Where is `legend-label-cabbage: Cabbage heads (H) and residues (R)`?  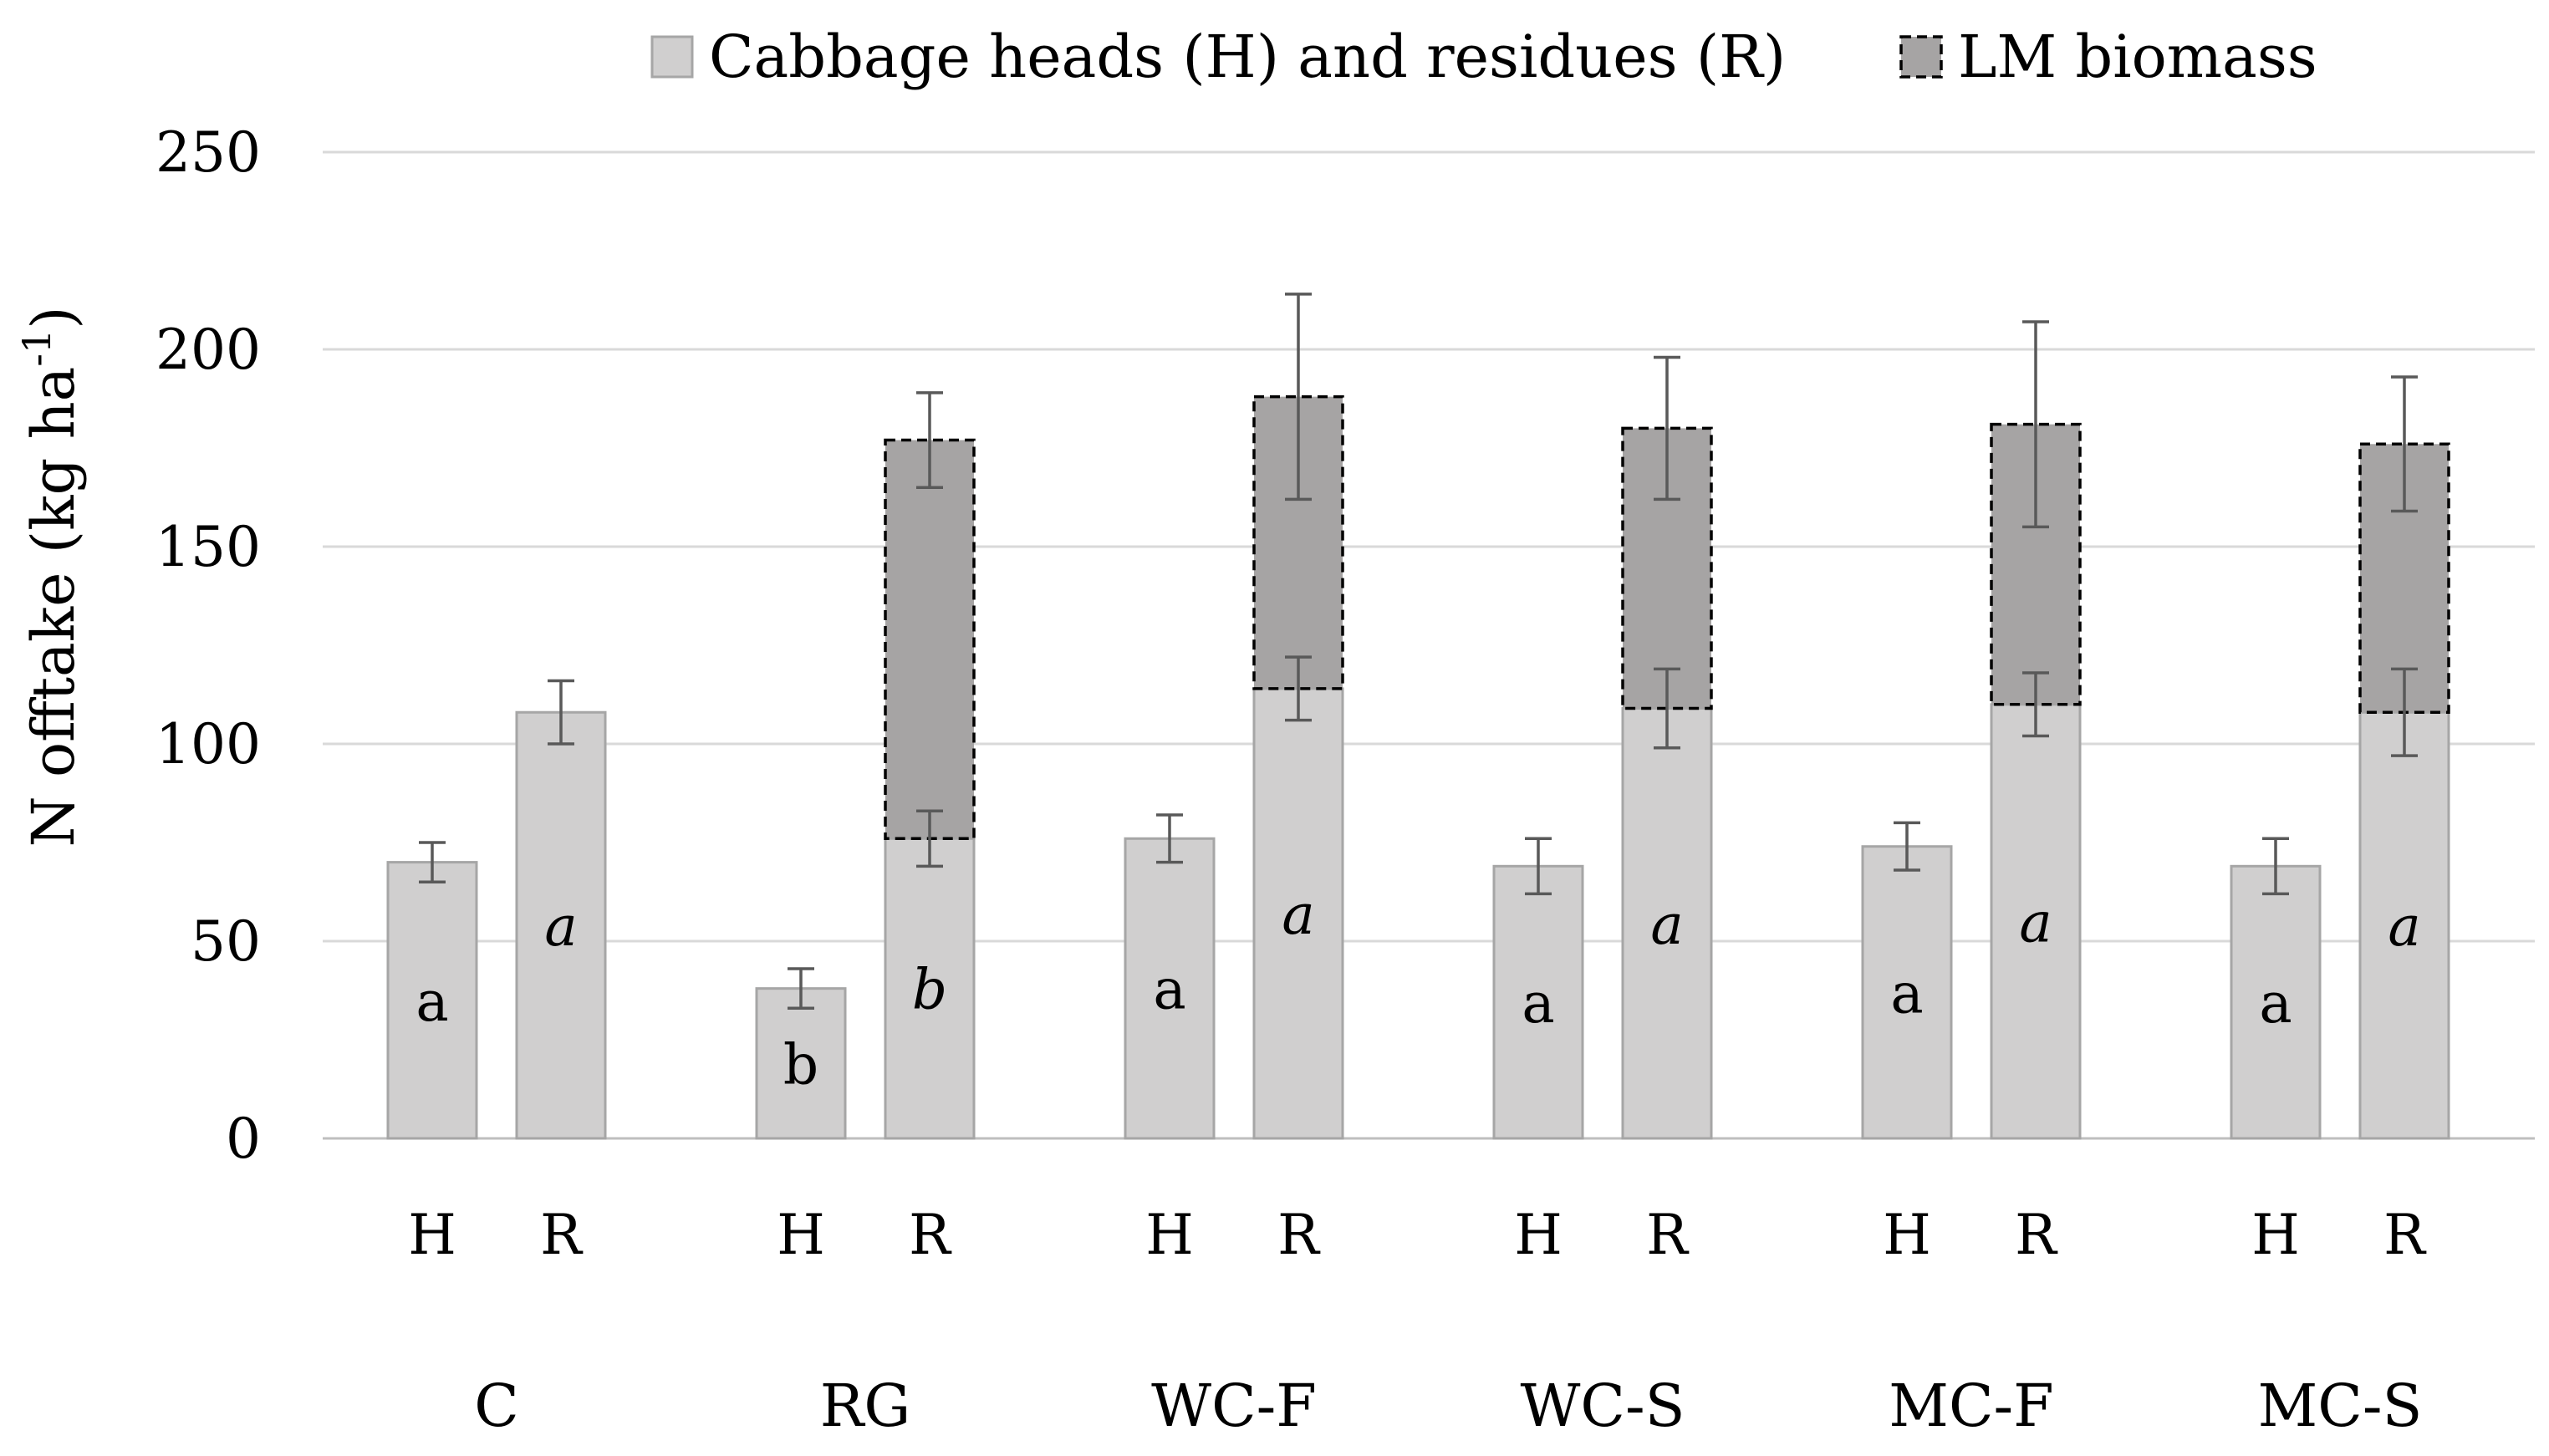 legend-label-cabbage: Cabbage heads (H) and residues (R) is located at coordinates (1247, 57).